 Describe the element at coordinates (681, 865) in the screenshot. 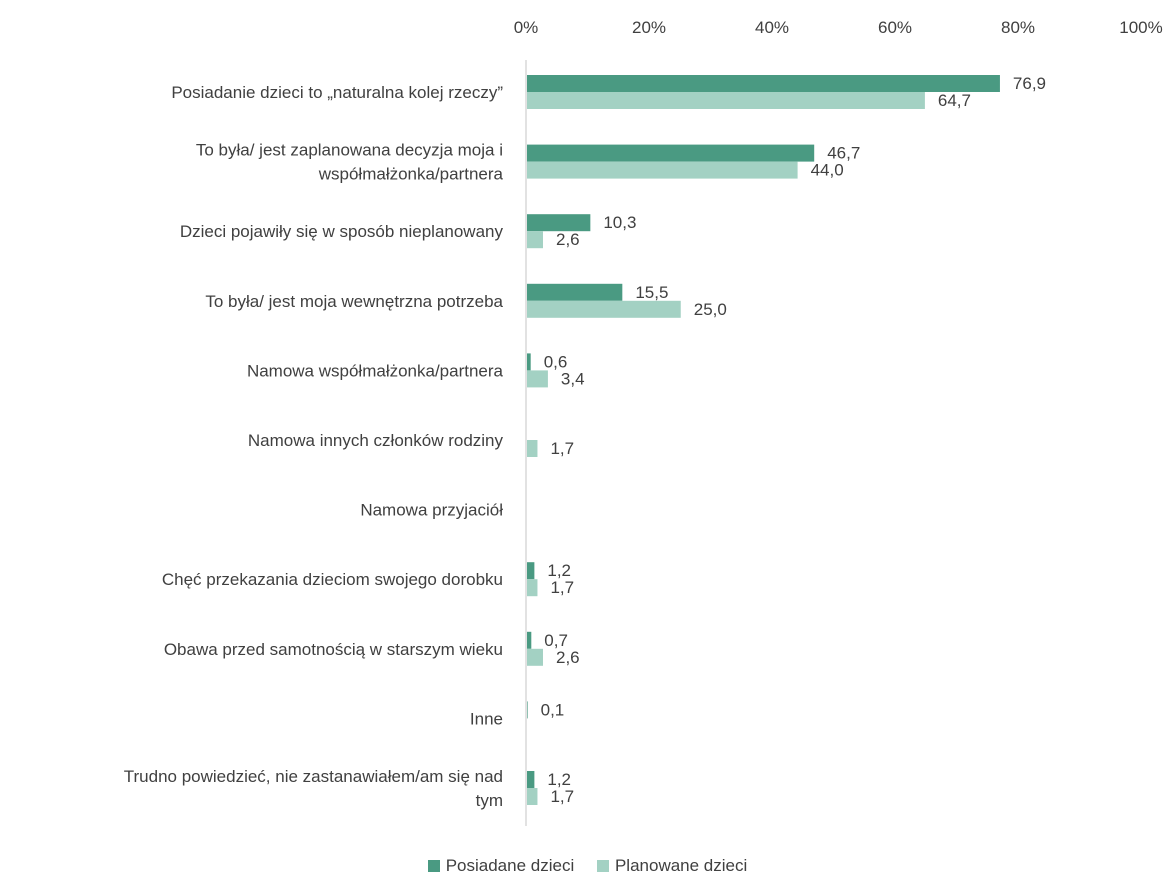

I see `legend-label-planned: Planowane dzieci` at that location.